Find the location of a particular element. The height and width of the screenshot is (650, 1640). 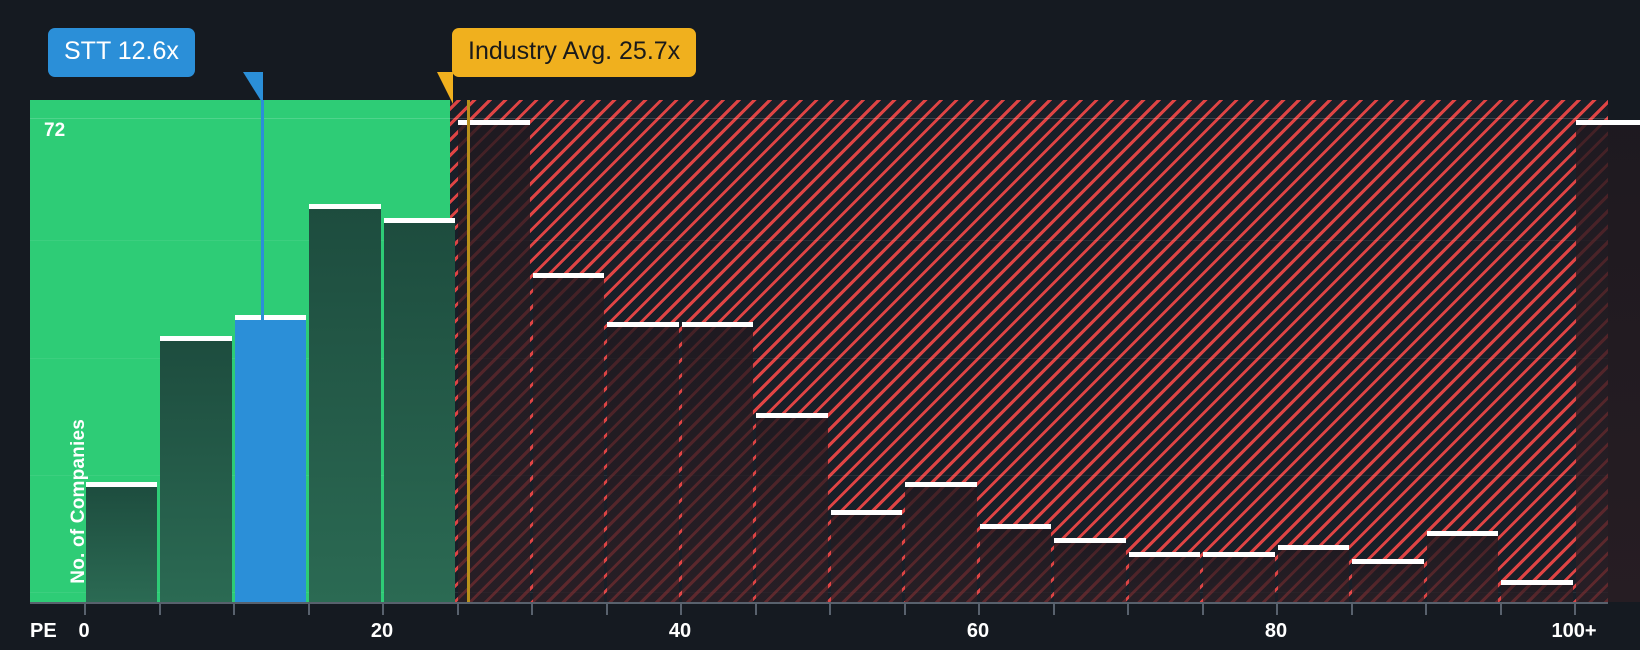

y-max-value-label: 72 is located at coordinates (55, 130).